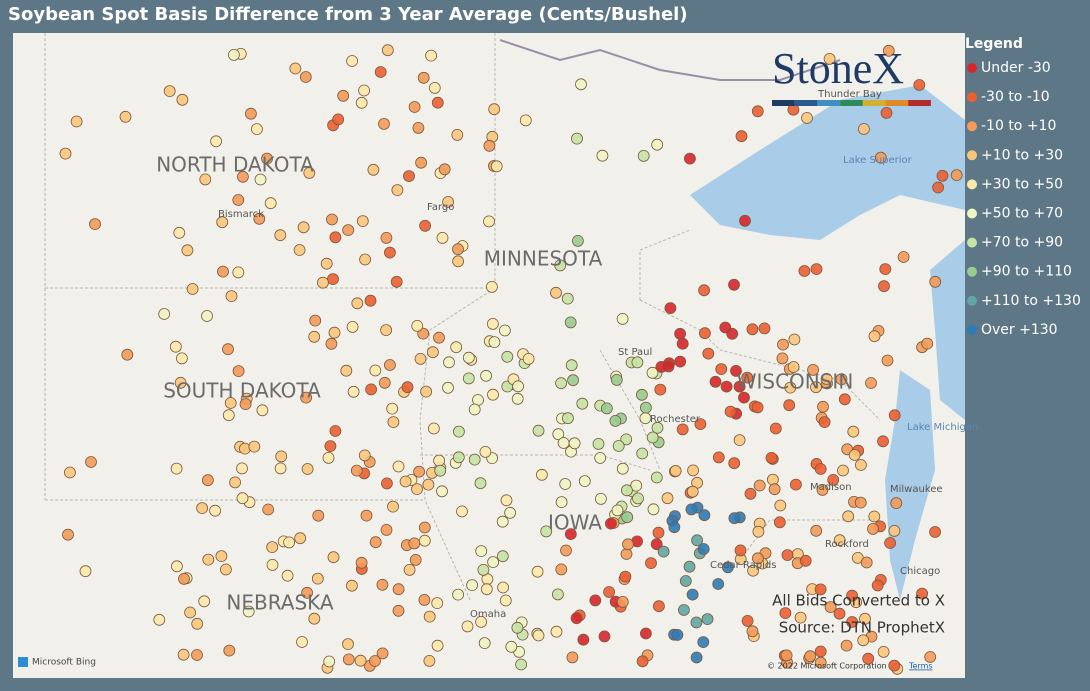 Image resolution: width=1090 pixels, height=691 pixels. Describe the element at coordinates (994, 44) in the screenshot. I see `legend-title: Legend` at that location.